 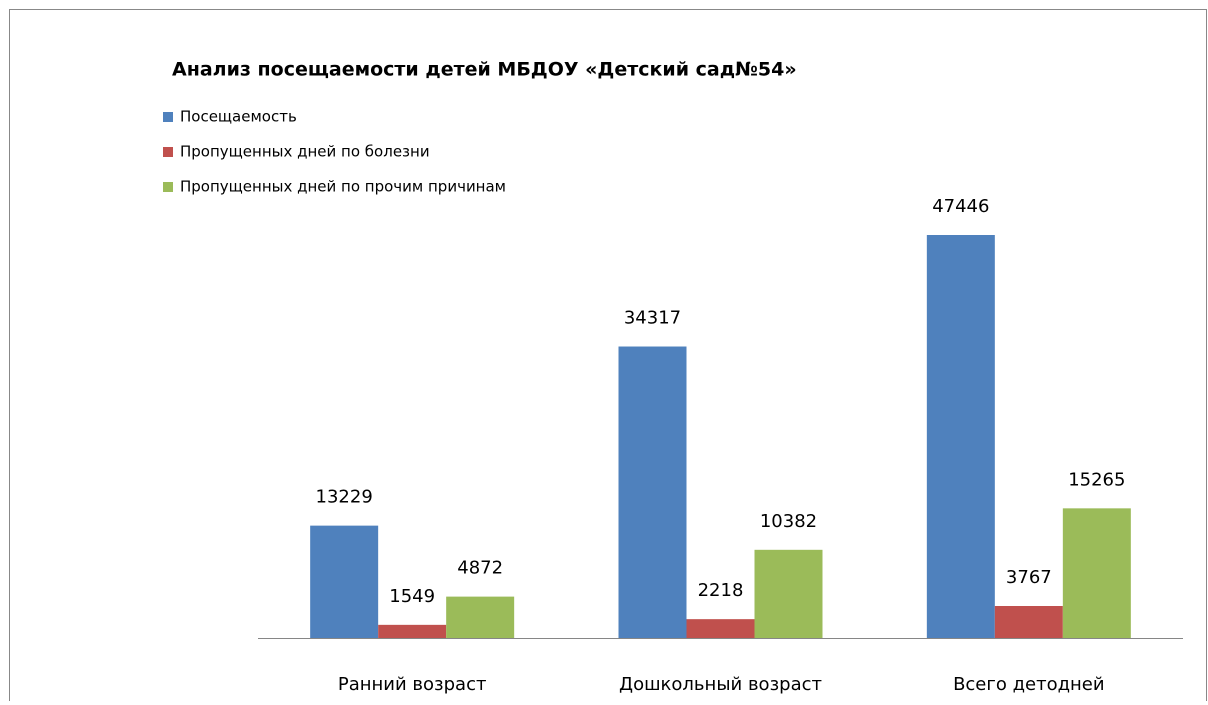 I want to click on legend-label: Посещаемость, so click(x=238, y=117).